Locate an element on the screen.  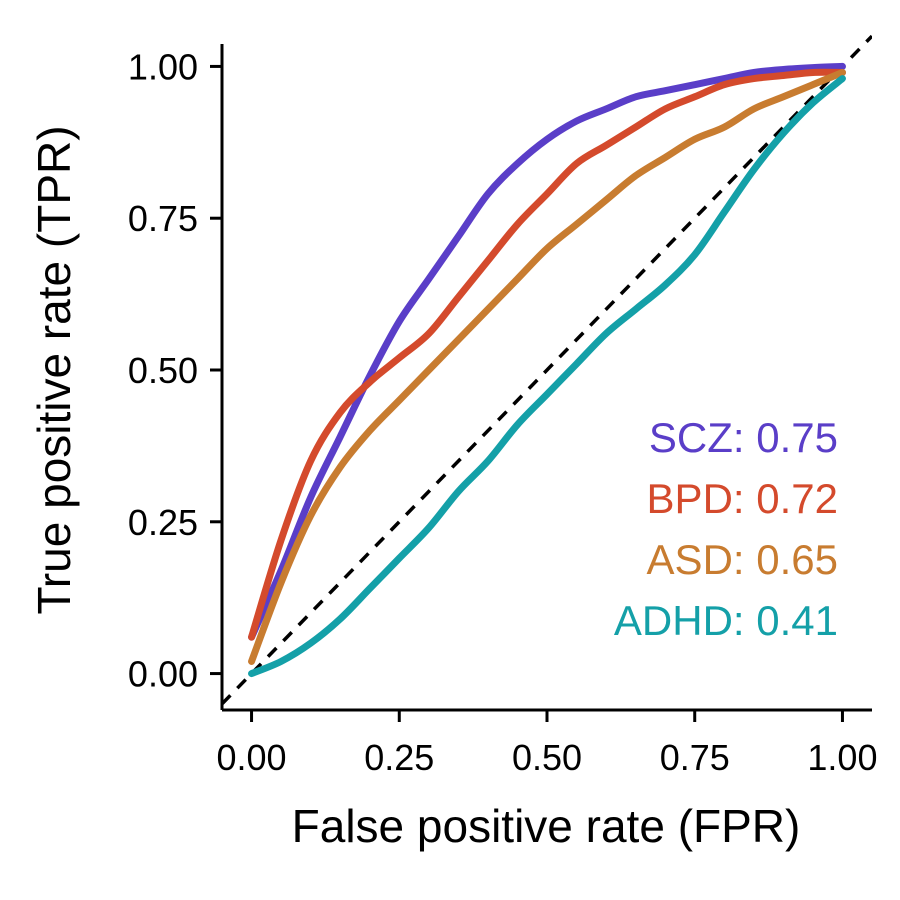
x-axis-title: False positive rate (FPR) is located at coordinates (546, 826).